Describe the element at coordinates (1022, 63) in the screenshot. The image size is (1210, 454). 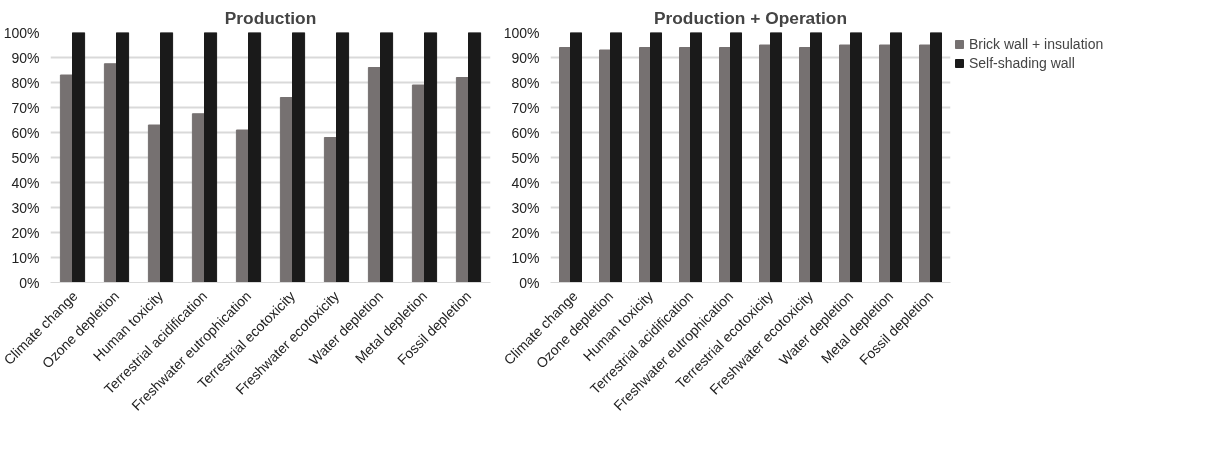
I see `legend-label: Self-shading wall` at that location.